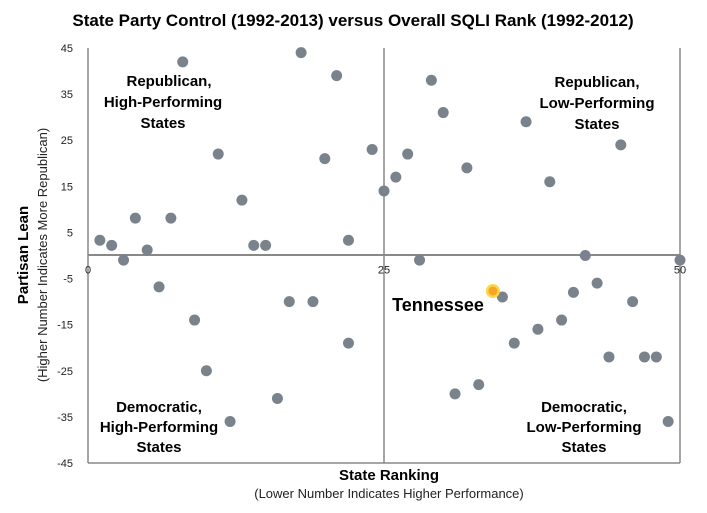  Describe the element at coordinates (438, 305) in the screenshot. I see `highlight-label: Tennessee` at that location.